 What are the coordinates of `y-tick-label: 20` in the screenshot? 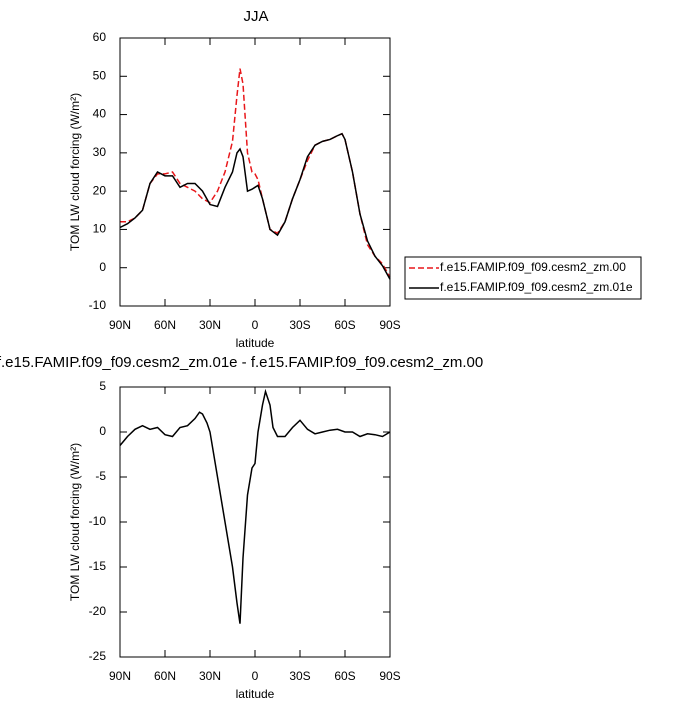 It's located at (100, 190).